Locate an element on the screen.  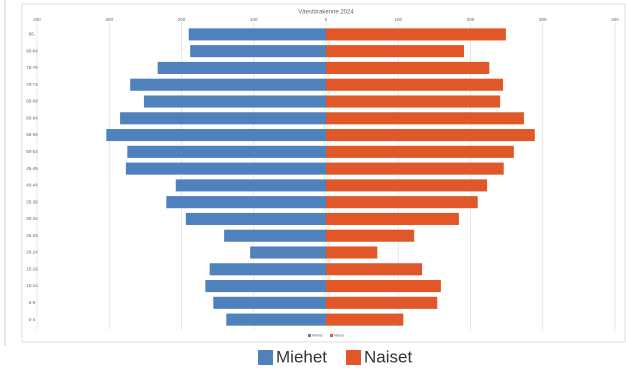
y-tick-label: 60-64 is located at coordinates (32, 117).